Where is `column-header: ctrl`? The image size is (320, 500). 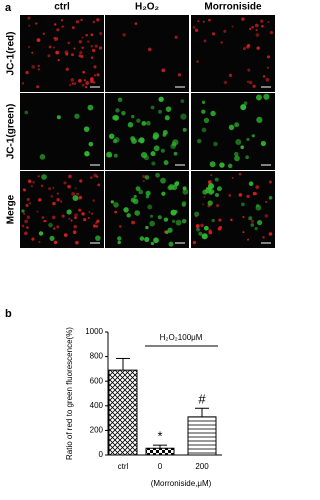
column-header: ctrl is located at coordinates (62, 7).